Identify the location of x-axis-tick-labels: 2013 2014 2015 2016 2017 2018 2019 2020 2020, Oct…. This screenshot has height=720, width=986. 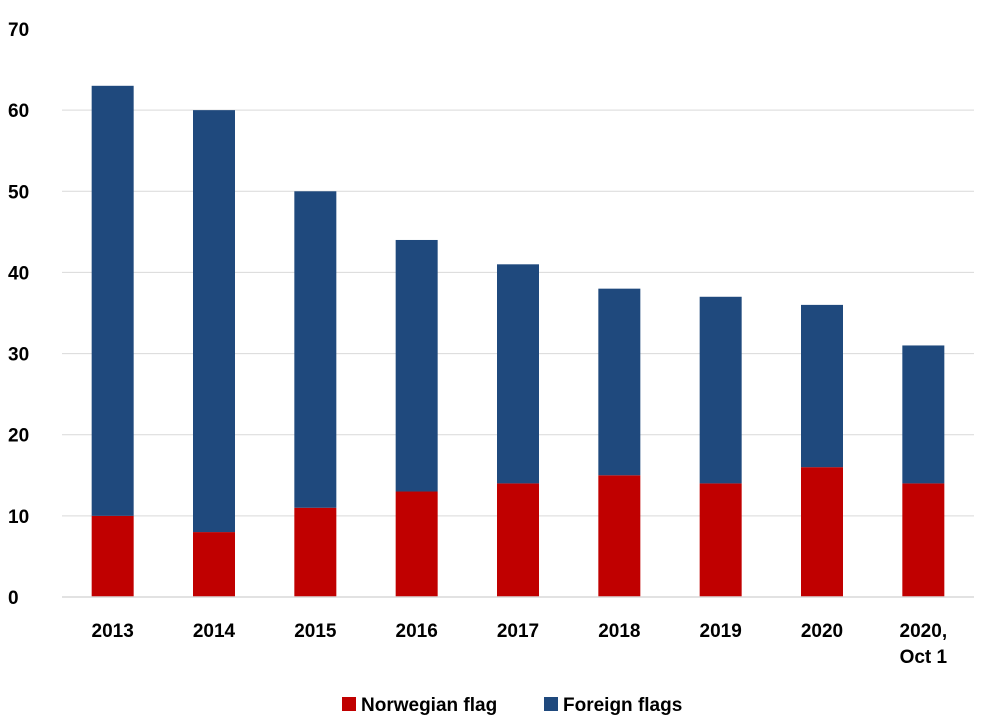
(520, 644).